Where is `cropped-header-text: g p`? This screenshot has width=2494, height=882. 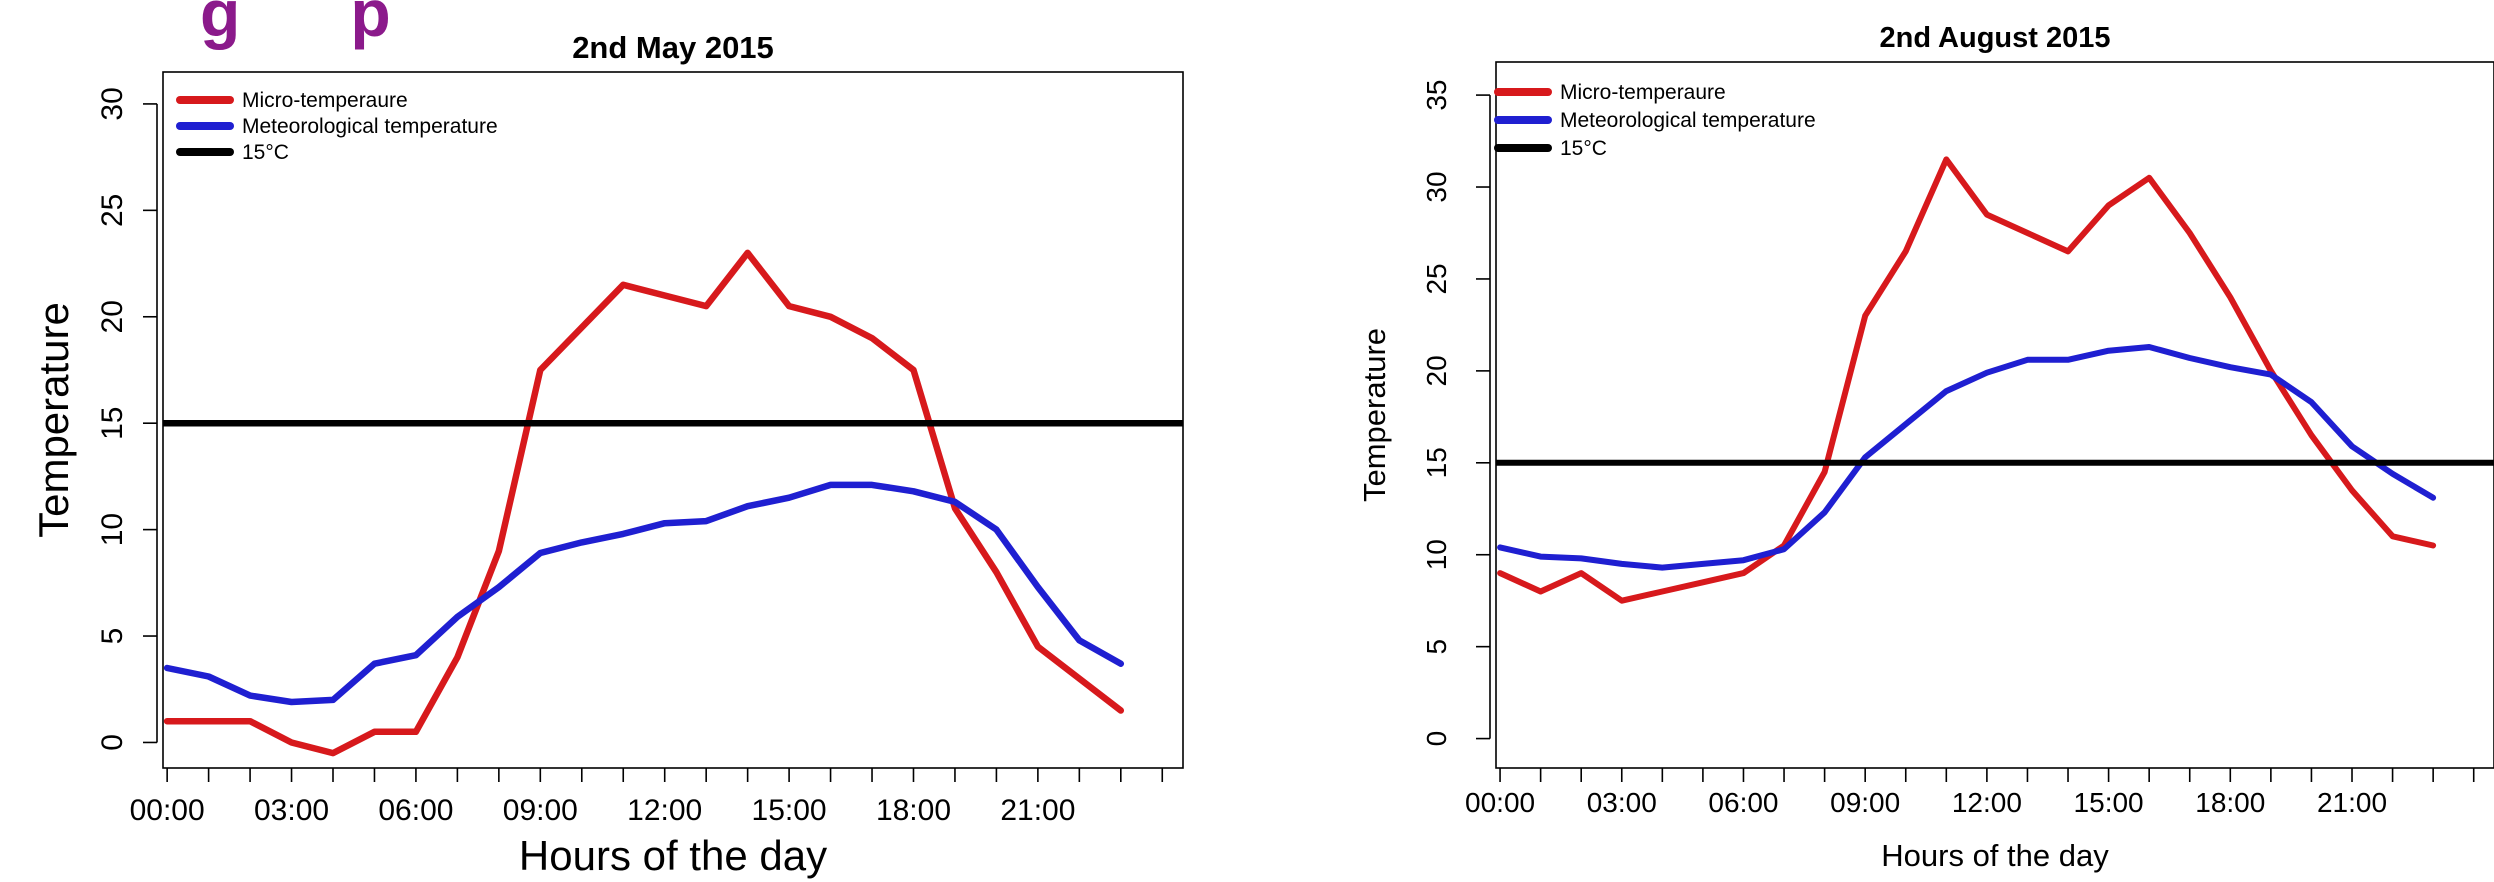 cropped-header-text: g p is located at coordinates (295, 25).